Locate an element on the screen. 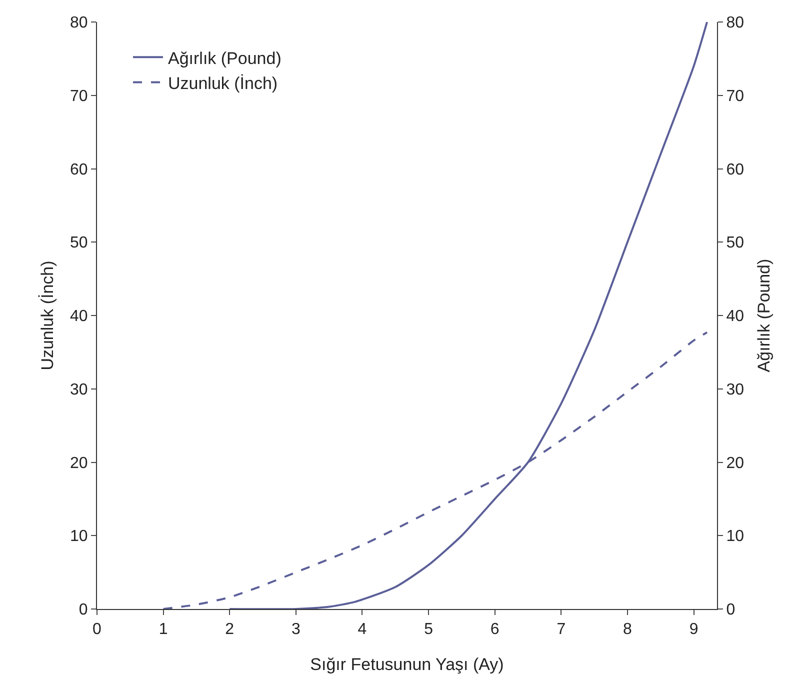 The image size is (808, 686). y2-tick-label: 70 is located at coordinates (735, 96).